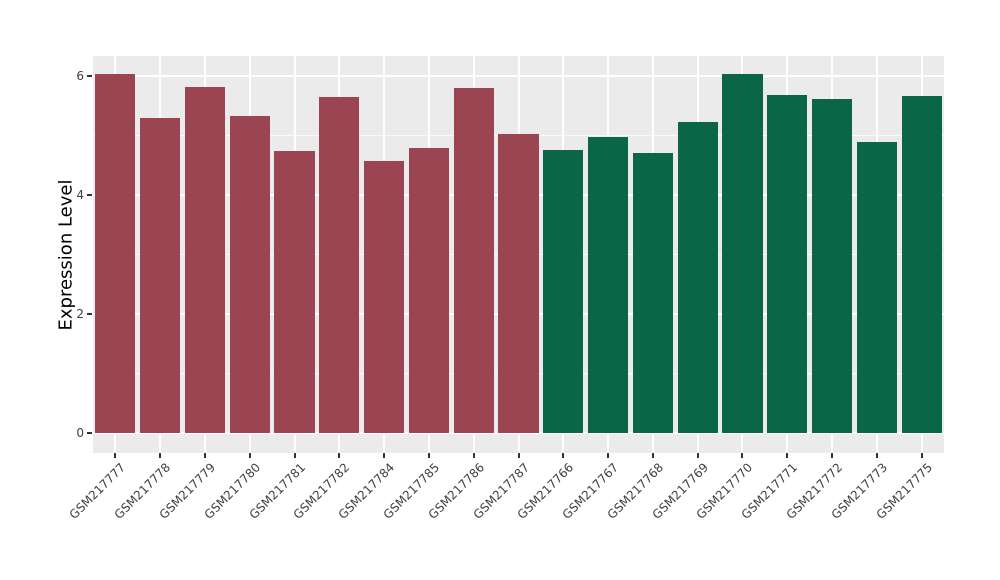 This screenshot has height=580, width=1000. What do you see at coordinates (832, 265) in the screenshot?
I see `bar-GSM217772` at bounding box center [832, 265].